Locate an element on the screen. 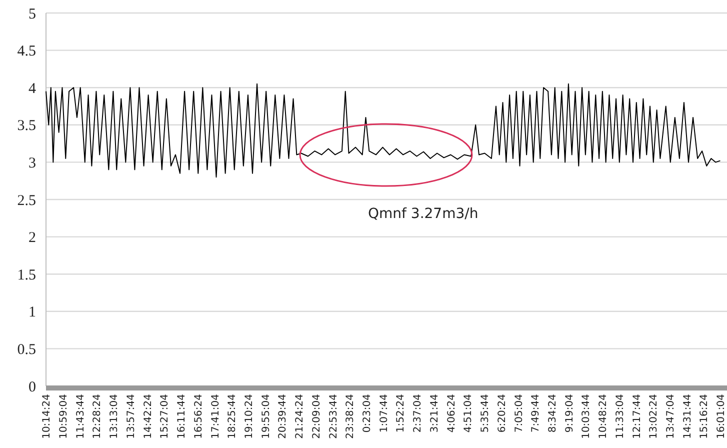 Image resolution: width=727 pixels, height=448 pixels. x-tick-label: 14:42:24 is located at coordinates (148, 416).